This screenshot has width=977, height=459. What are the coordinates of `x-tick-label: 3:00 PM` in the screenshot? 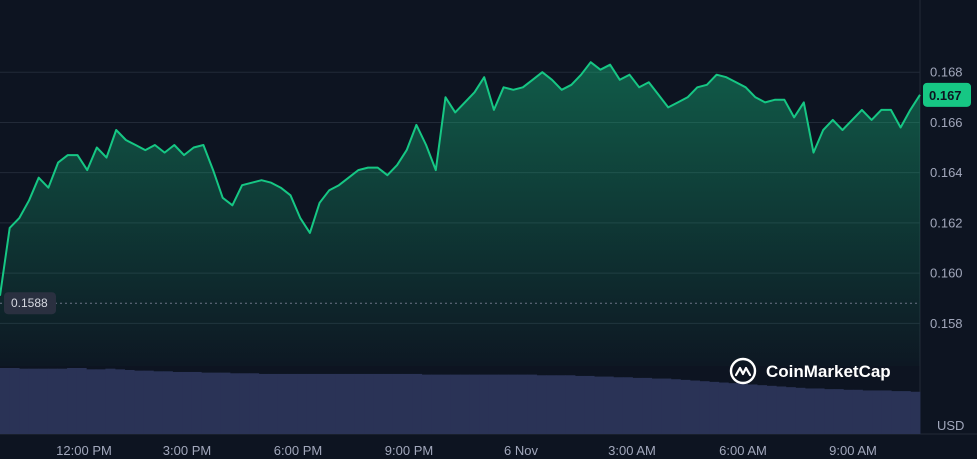 It's located at (187, 450).